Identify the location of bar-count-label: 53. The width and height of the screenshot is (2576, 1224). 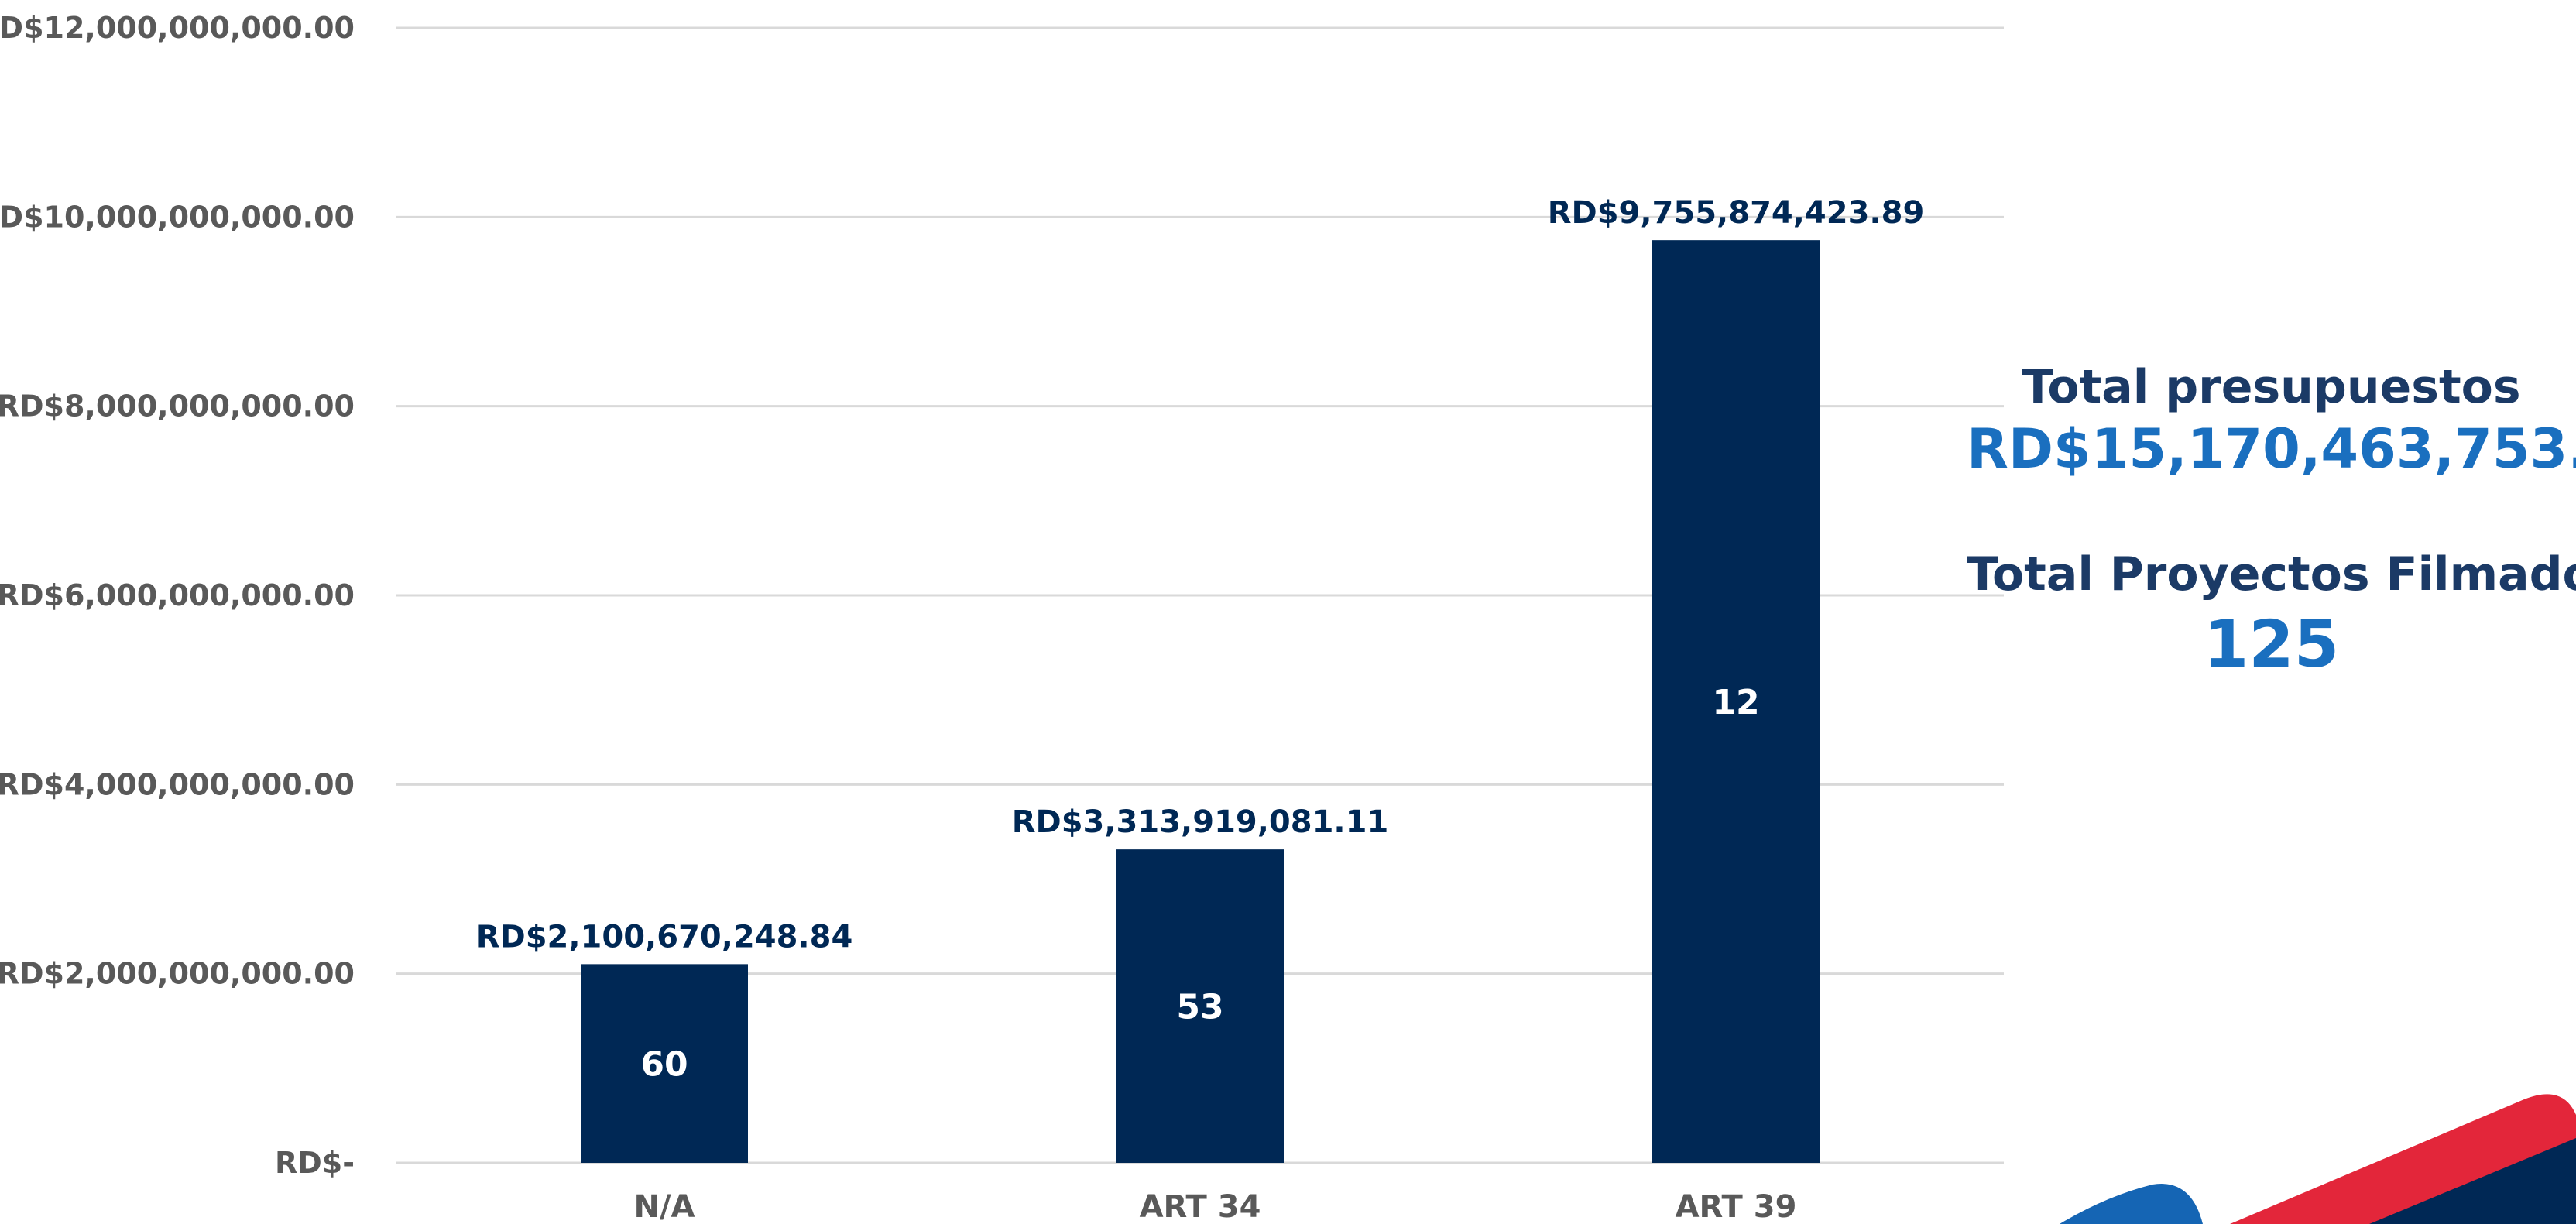
(1199, 1007).